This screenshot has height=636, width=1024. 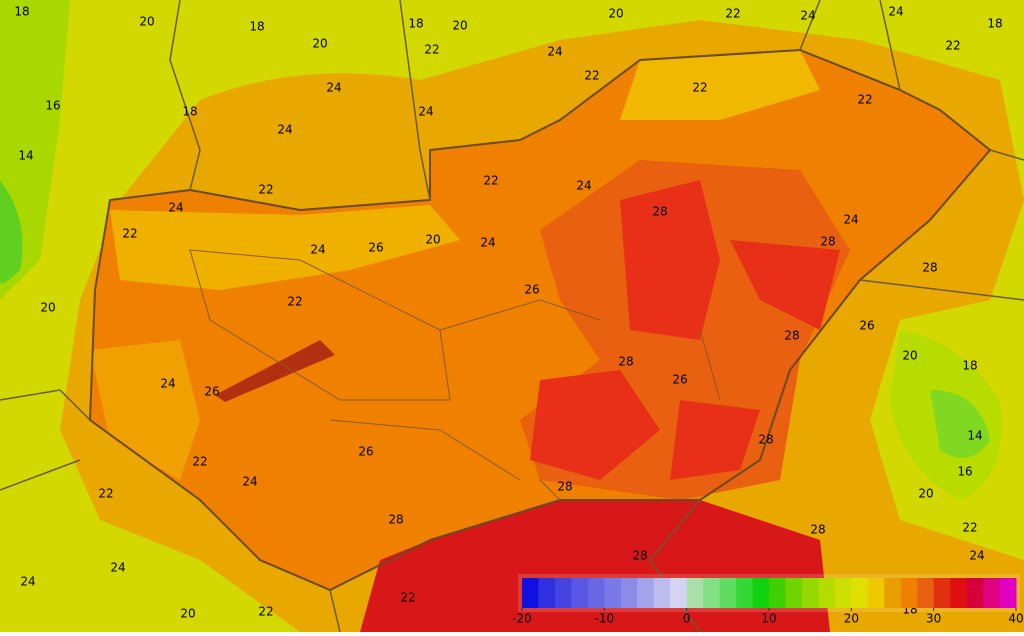 What do you see at coordinates (933, 619) in the screenshot?
I see `colorbar-tick-label: 30` at bounding box center [933, 619].